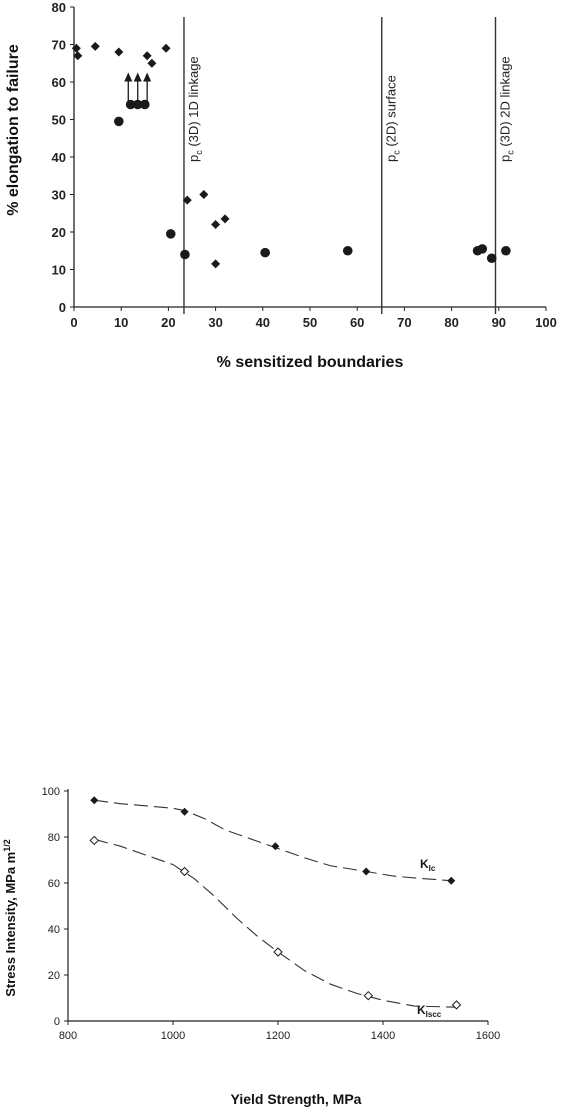 The image size is (561, 1112). What do you see at coordinates (68, 1036) in the screenshot?
I see `chart2-x-tick-label: 800` at bounding box center [68, 1036].